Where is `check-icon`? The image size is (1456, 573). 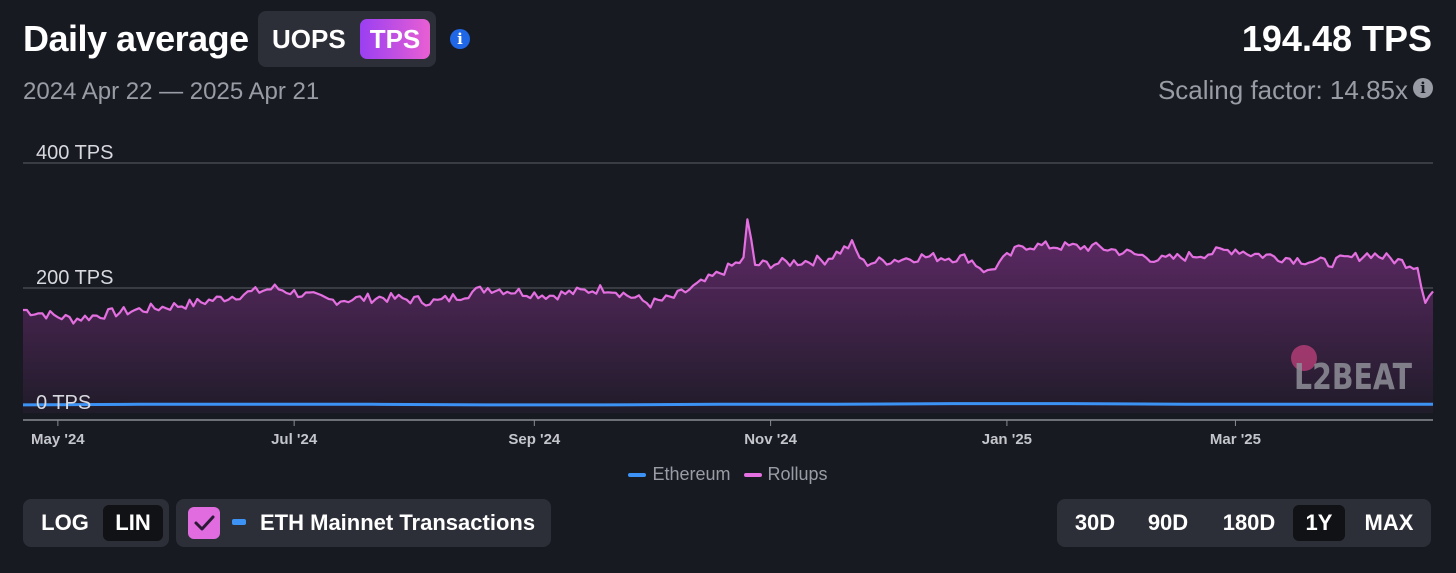 check-icon is located at coordinates (204, 523).